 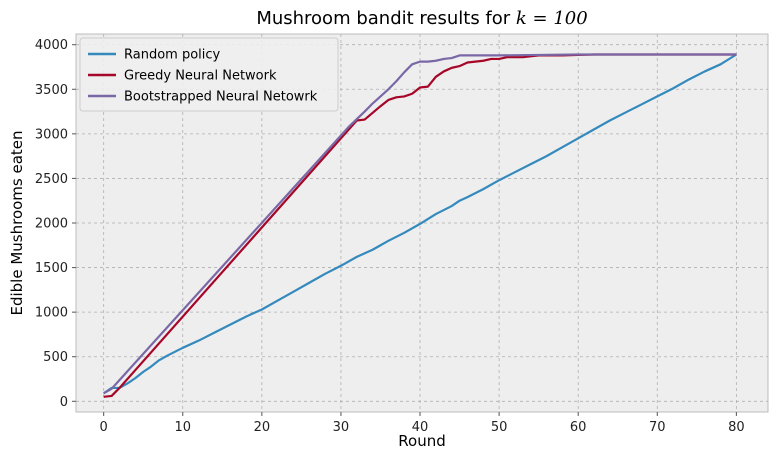 I want to click on y-tick-label: 1000, so click(x=51, y=313).